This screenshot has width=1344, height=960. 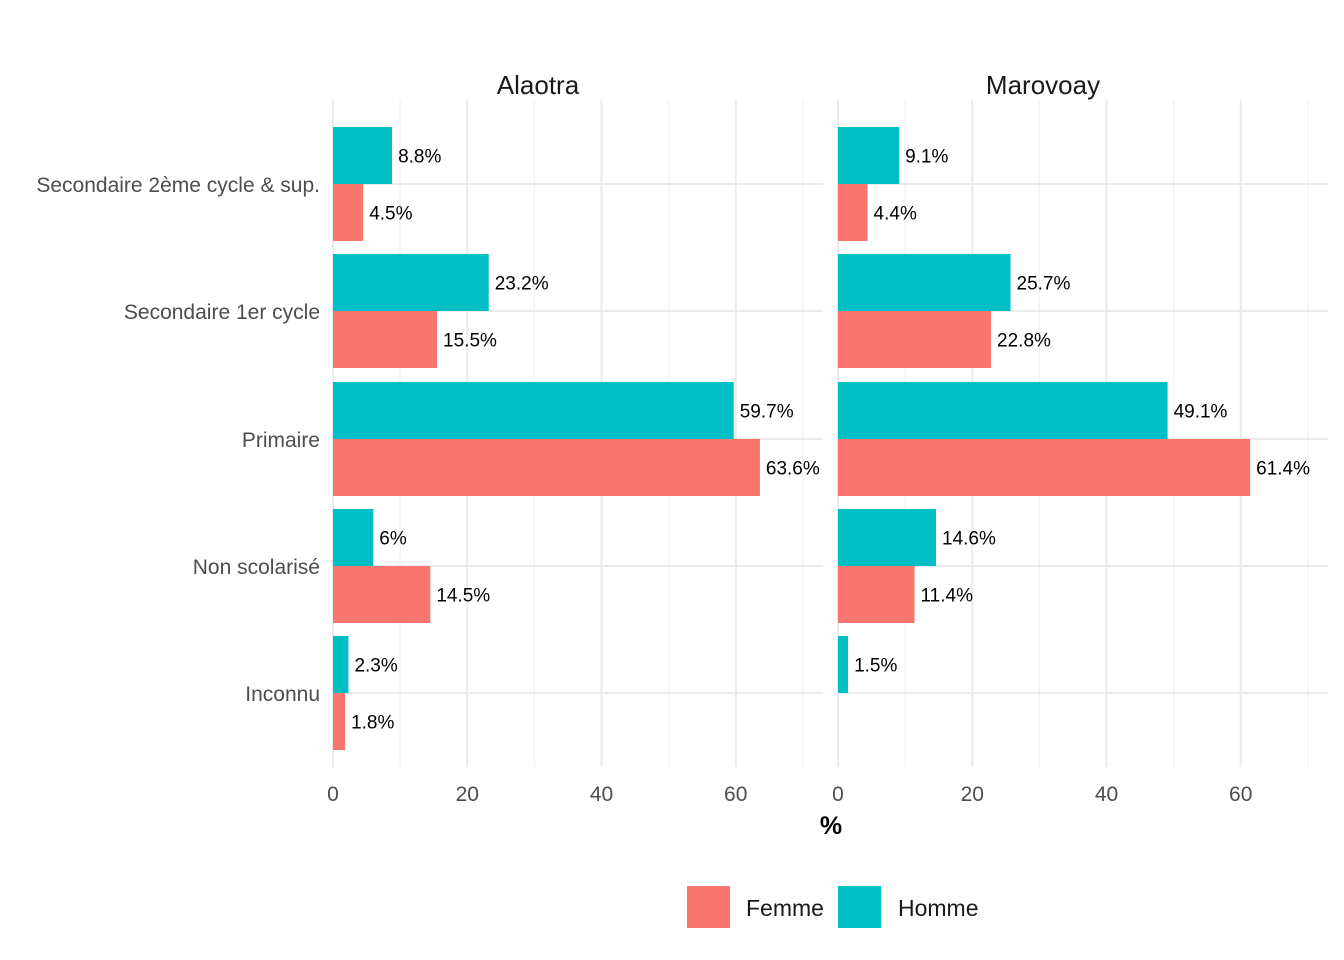 I want to click on legend-label: Homme, so click(x=938, y=908).